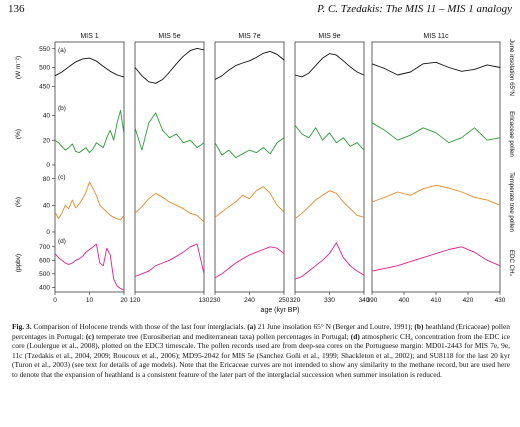 The image size is (520, 427). Describe the element at coordinates (62, 108) in the screenshot. I see `panel-letter: (b)` at that location.